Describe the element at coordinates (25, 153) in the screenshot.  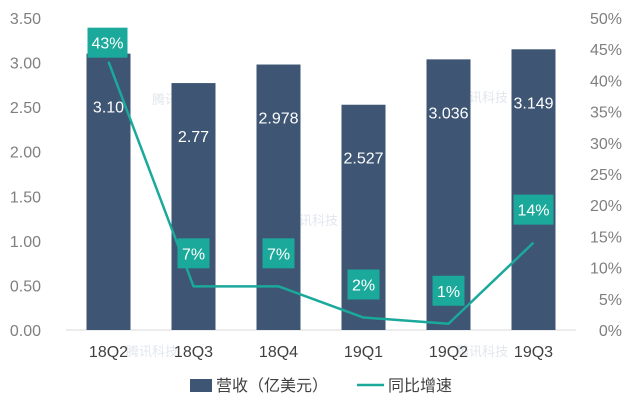
I see `left-tick-label: 2.00` at that location.